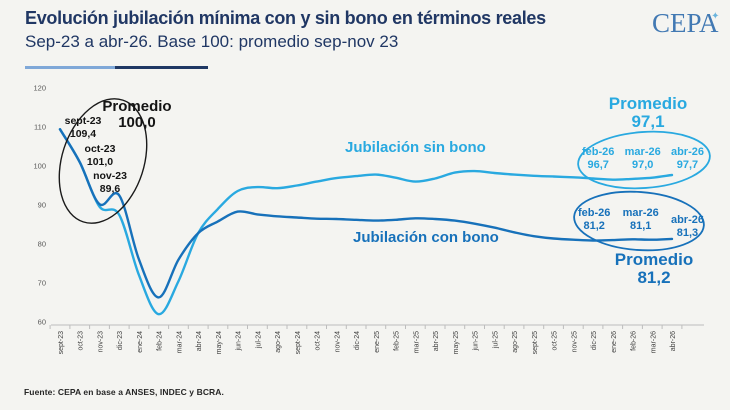 This screenshot has width=730, height=410. What do you see at coordinates (634, 341) in the screenshot?
I see `x-tick-label: feb-26` at bounding box center [634, 341].